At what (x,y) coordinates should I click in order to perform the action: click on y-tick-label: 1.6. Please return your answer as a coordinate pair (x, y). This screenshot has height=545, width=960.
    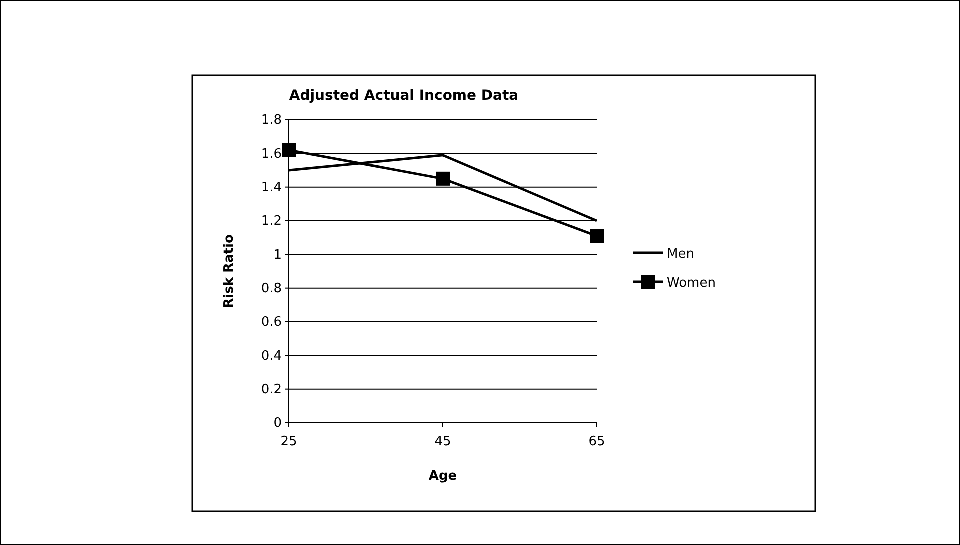
    Looking at the image, I should click on (271, 154).